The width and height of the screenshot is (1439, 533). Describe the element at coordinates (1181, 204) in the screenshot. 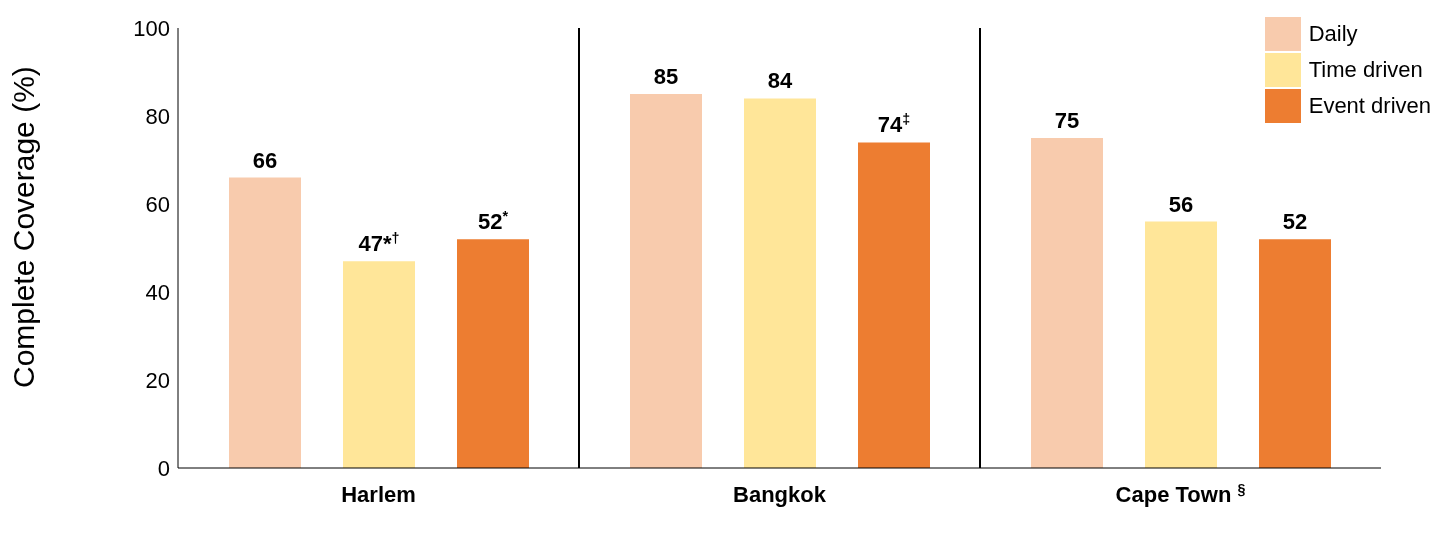

I see `data-label: 56` at that location.